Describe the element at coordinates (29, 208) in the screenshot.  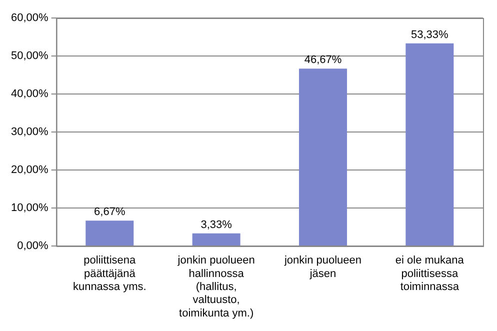
I see `y-tick-label: 10,00%` at that location.